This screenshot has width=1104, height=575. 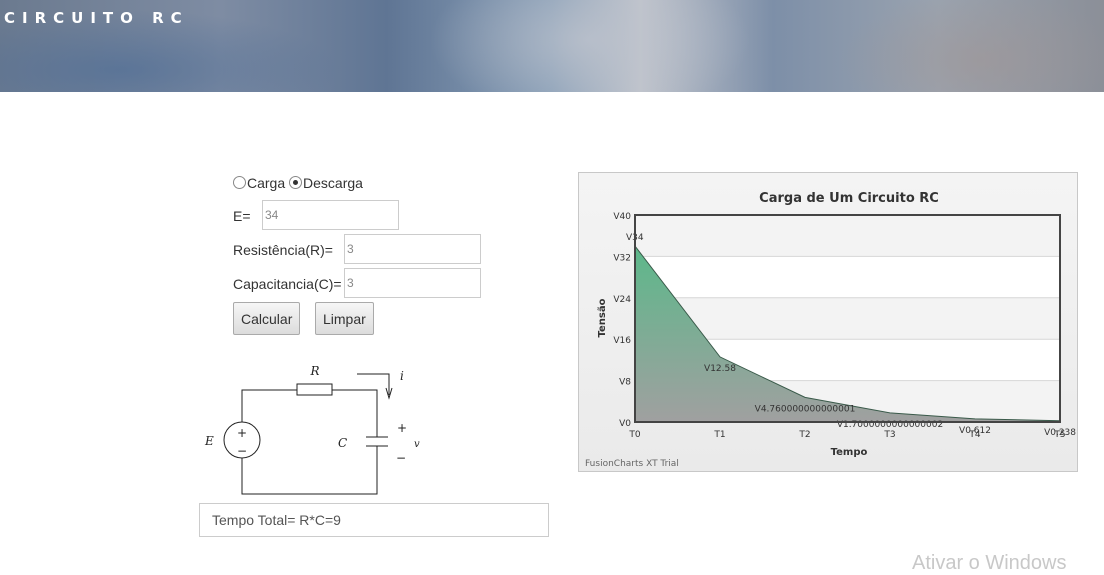 I want to click on mode-radio-group: Carga Descarga, so click(x=298, y=183).